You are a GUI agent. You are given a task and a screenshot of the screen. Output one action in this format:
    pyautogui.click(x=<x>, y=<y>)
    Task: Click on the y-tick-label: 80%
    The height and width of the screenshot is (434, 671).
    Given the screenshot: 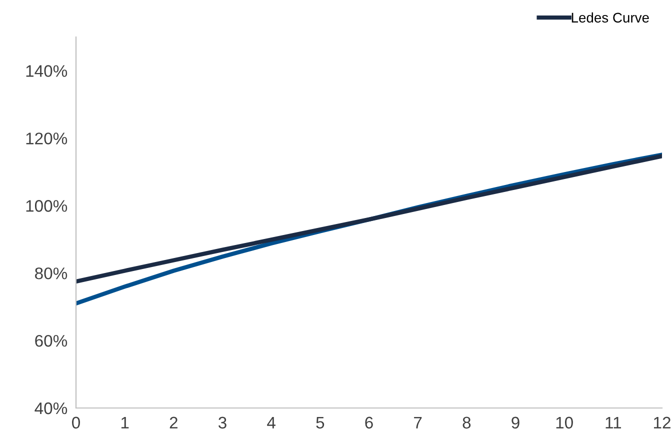 What is the action you would take?
    pyautogui.click(x=51, y=273)
    